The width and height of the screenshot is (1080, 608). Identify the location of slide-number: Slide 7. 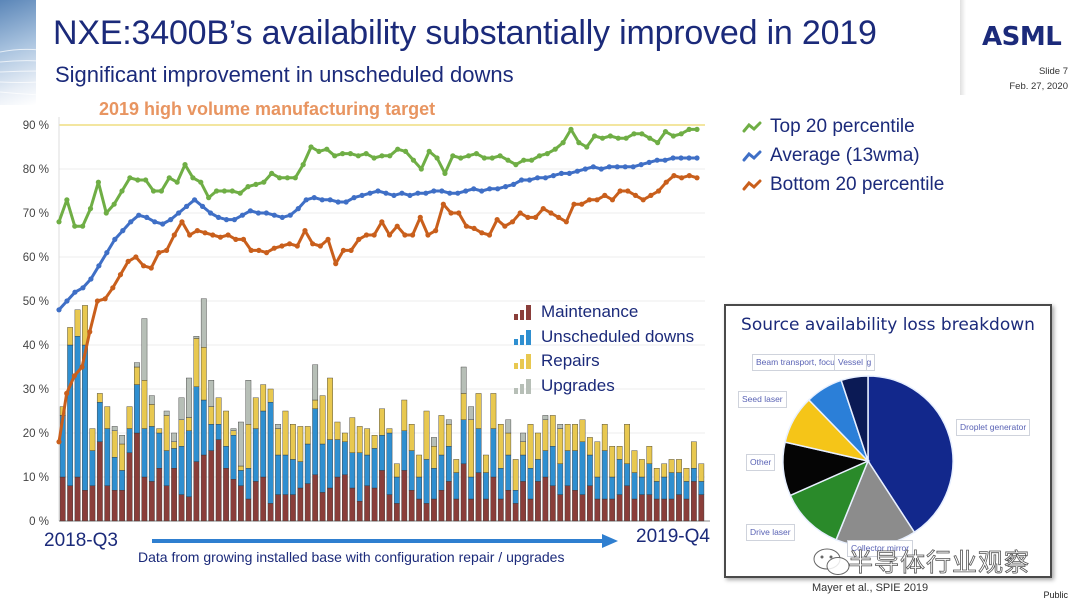
(1053, 71).